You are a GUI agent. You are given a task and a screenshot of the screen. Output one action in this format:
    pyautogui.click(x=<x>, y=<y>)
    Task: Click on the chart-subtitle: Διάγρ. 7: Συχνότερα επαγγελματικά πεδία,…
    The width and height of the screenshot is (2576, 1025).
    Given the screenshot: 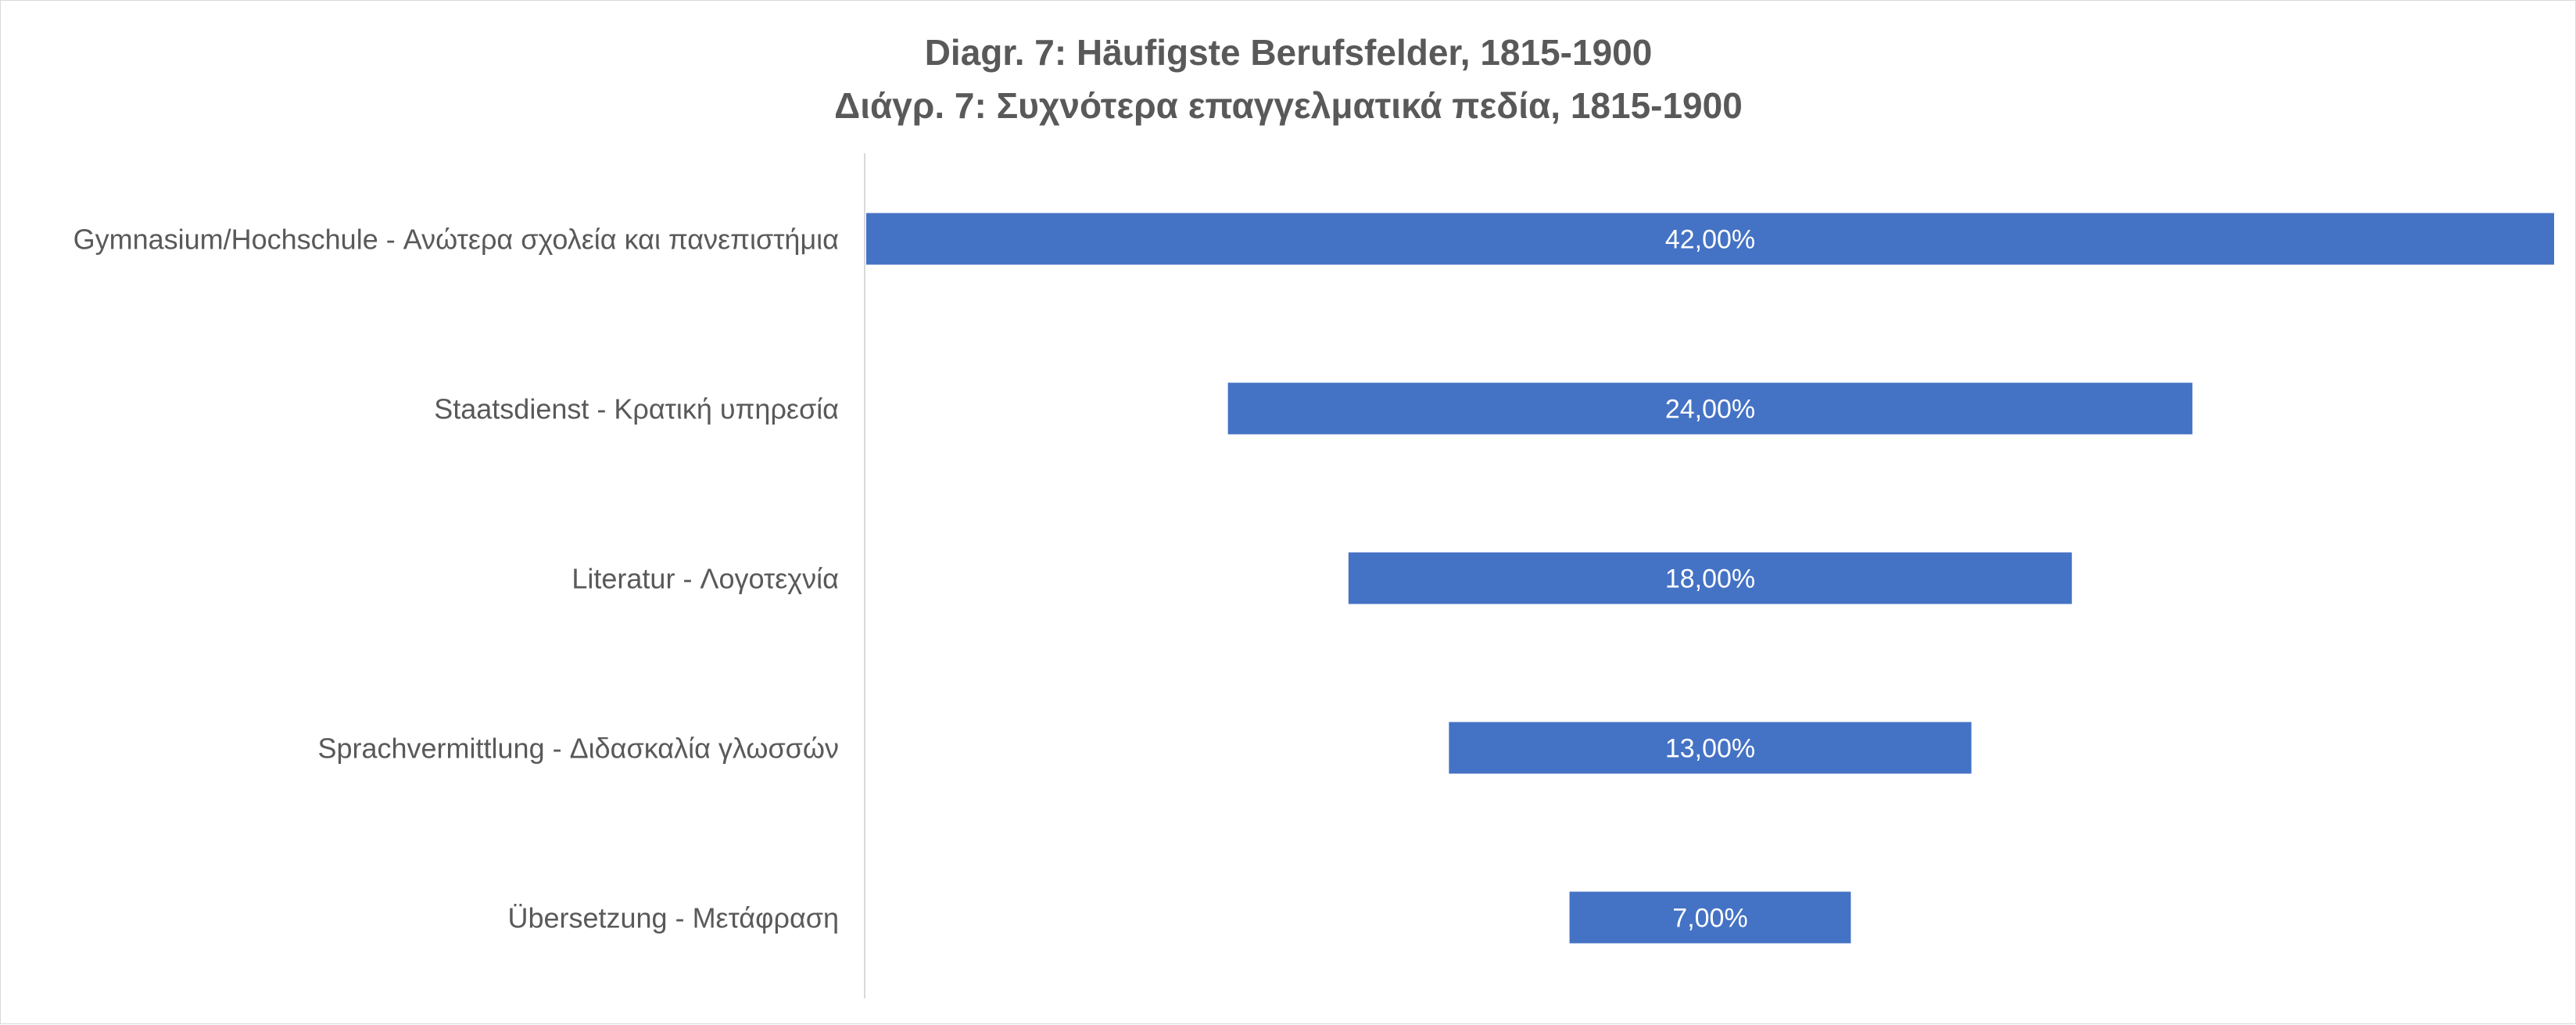 What is the action you would take?
    pyautogui.click(x=1288, y=105)
    